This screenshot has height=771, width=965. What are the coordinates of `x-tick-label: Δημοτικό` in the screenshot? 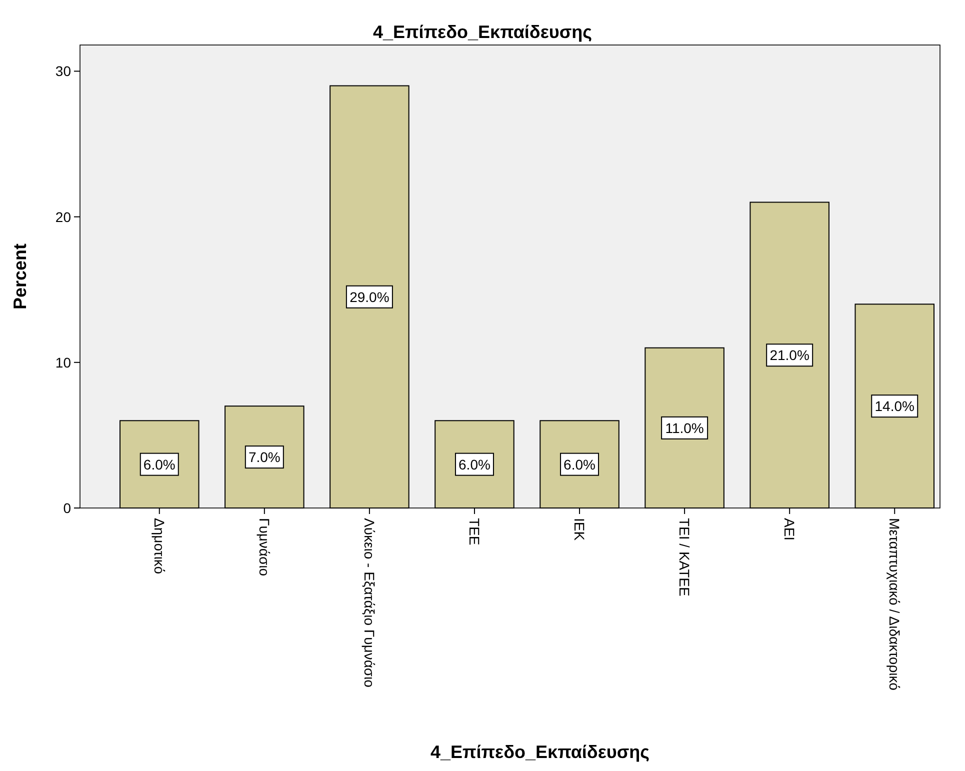 It's located at (159, 546).